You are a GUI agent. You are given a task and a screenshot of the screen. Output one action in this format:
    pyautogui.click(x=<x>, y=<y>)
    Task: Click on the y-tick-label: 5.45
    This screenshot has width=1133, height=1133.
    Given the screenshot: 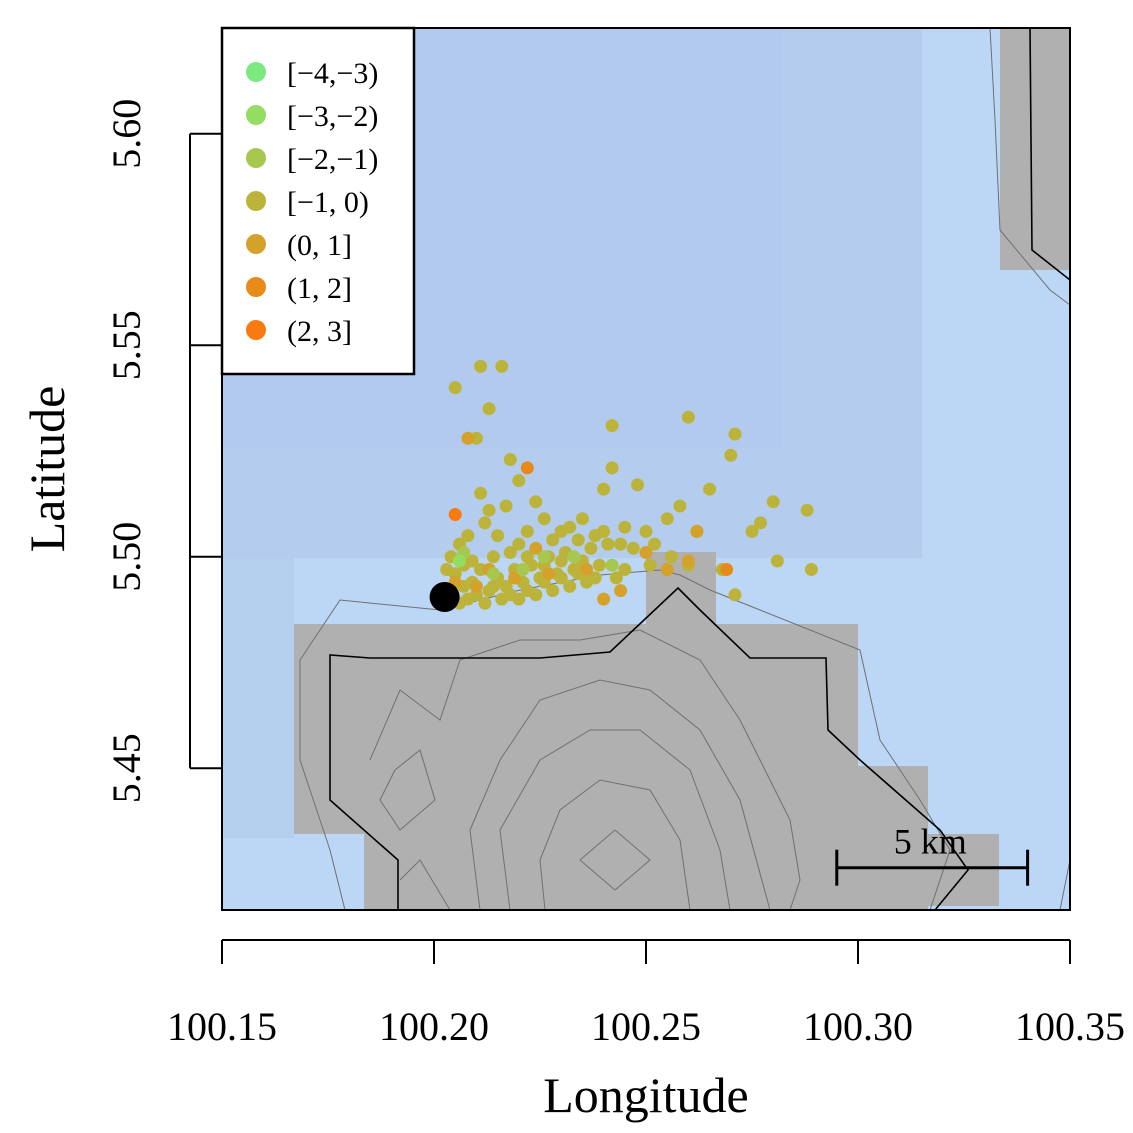 What is the action you would take?
    pyautogui.click(x=126, y=768)
    